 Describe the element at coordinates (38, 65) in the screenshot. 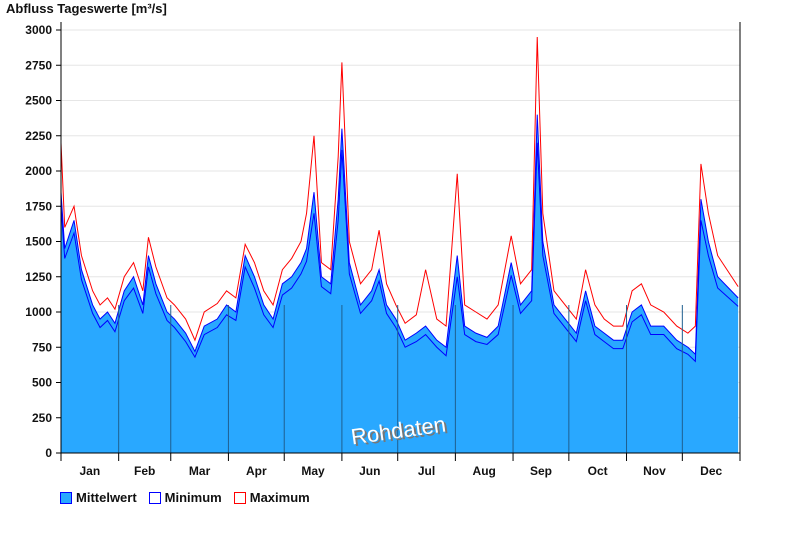

I see `y-tick-label: 2750` at that location.